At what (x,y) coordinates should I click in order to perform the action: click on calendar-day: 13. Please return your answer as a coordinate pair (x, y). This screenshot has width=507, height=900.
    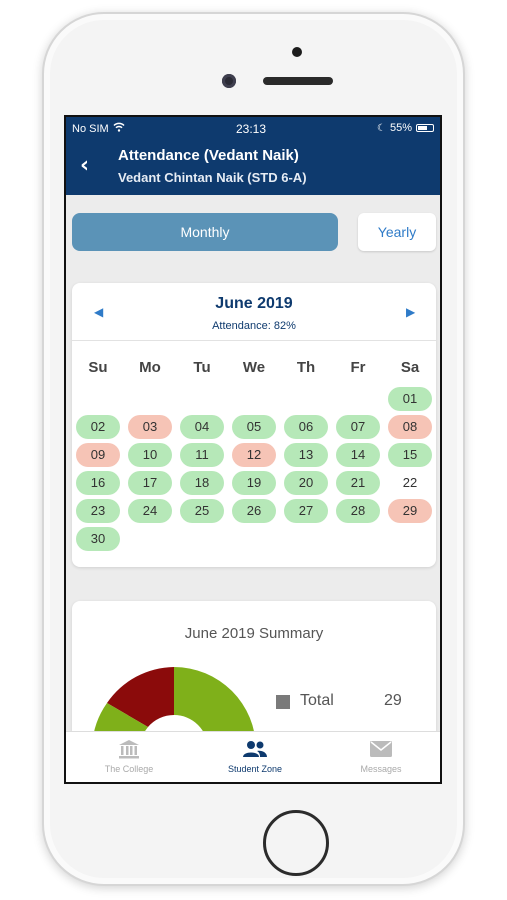
    Looking at the image, I should click on (306, 455).